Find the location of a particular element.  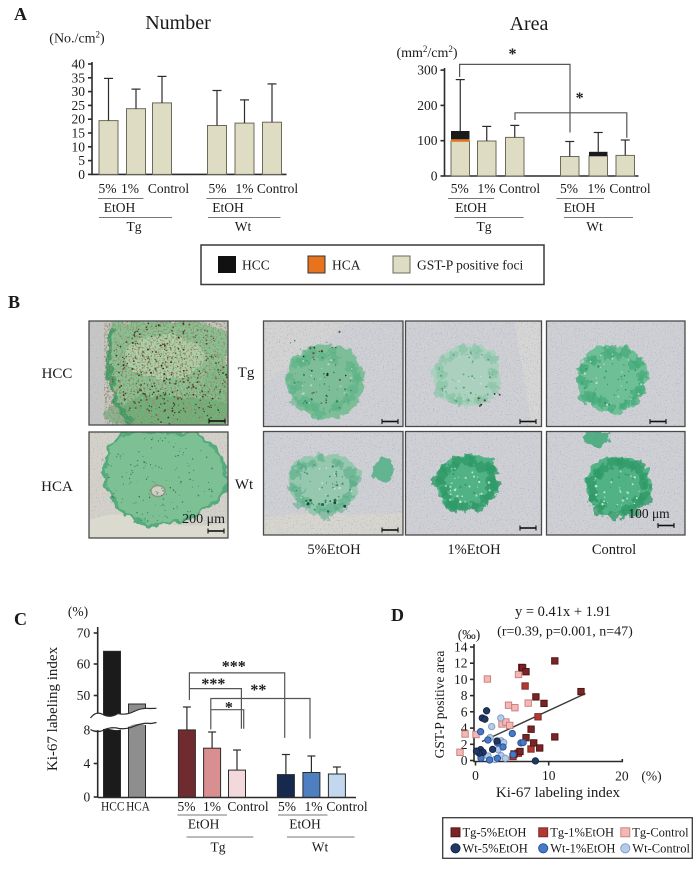

svg-text: 35 is located at coordinates (79, 77).